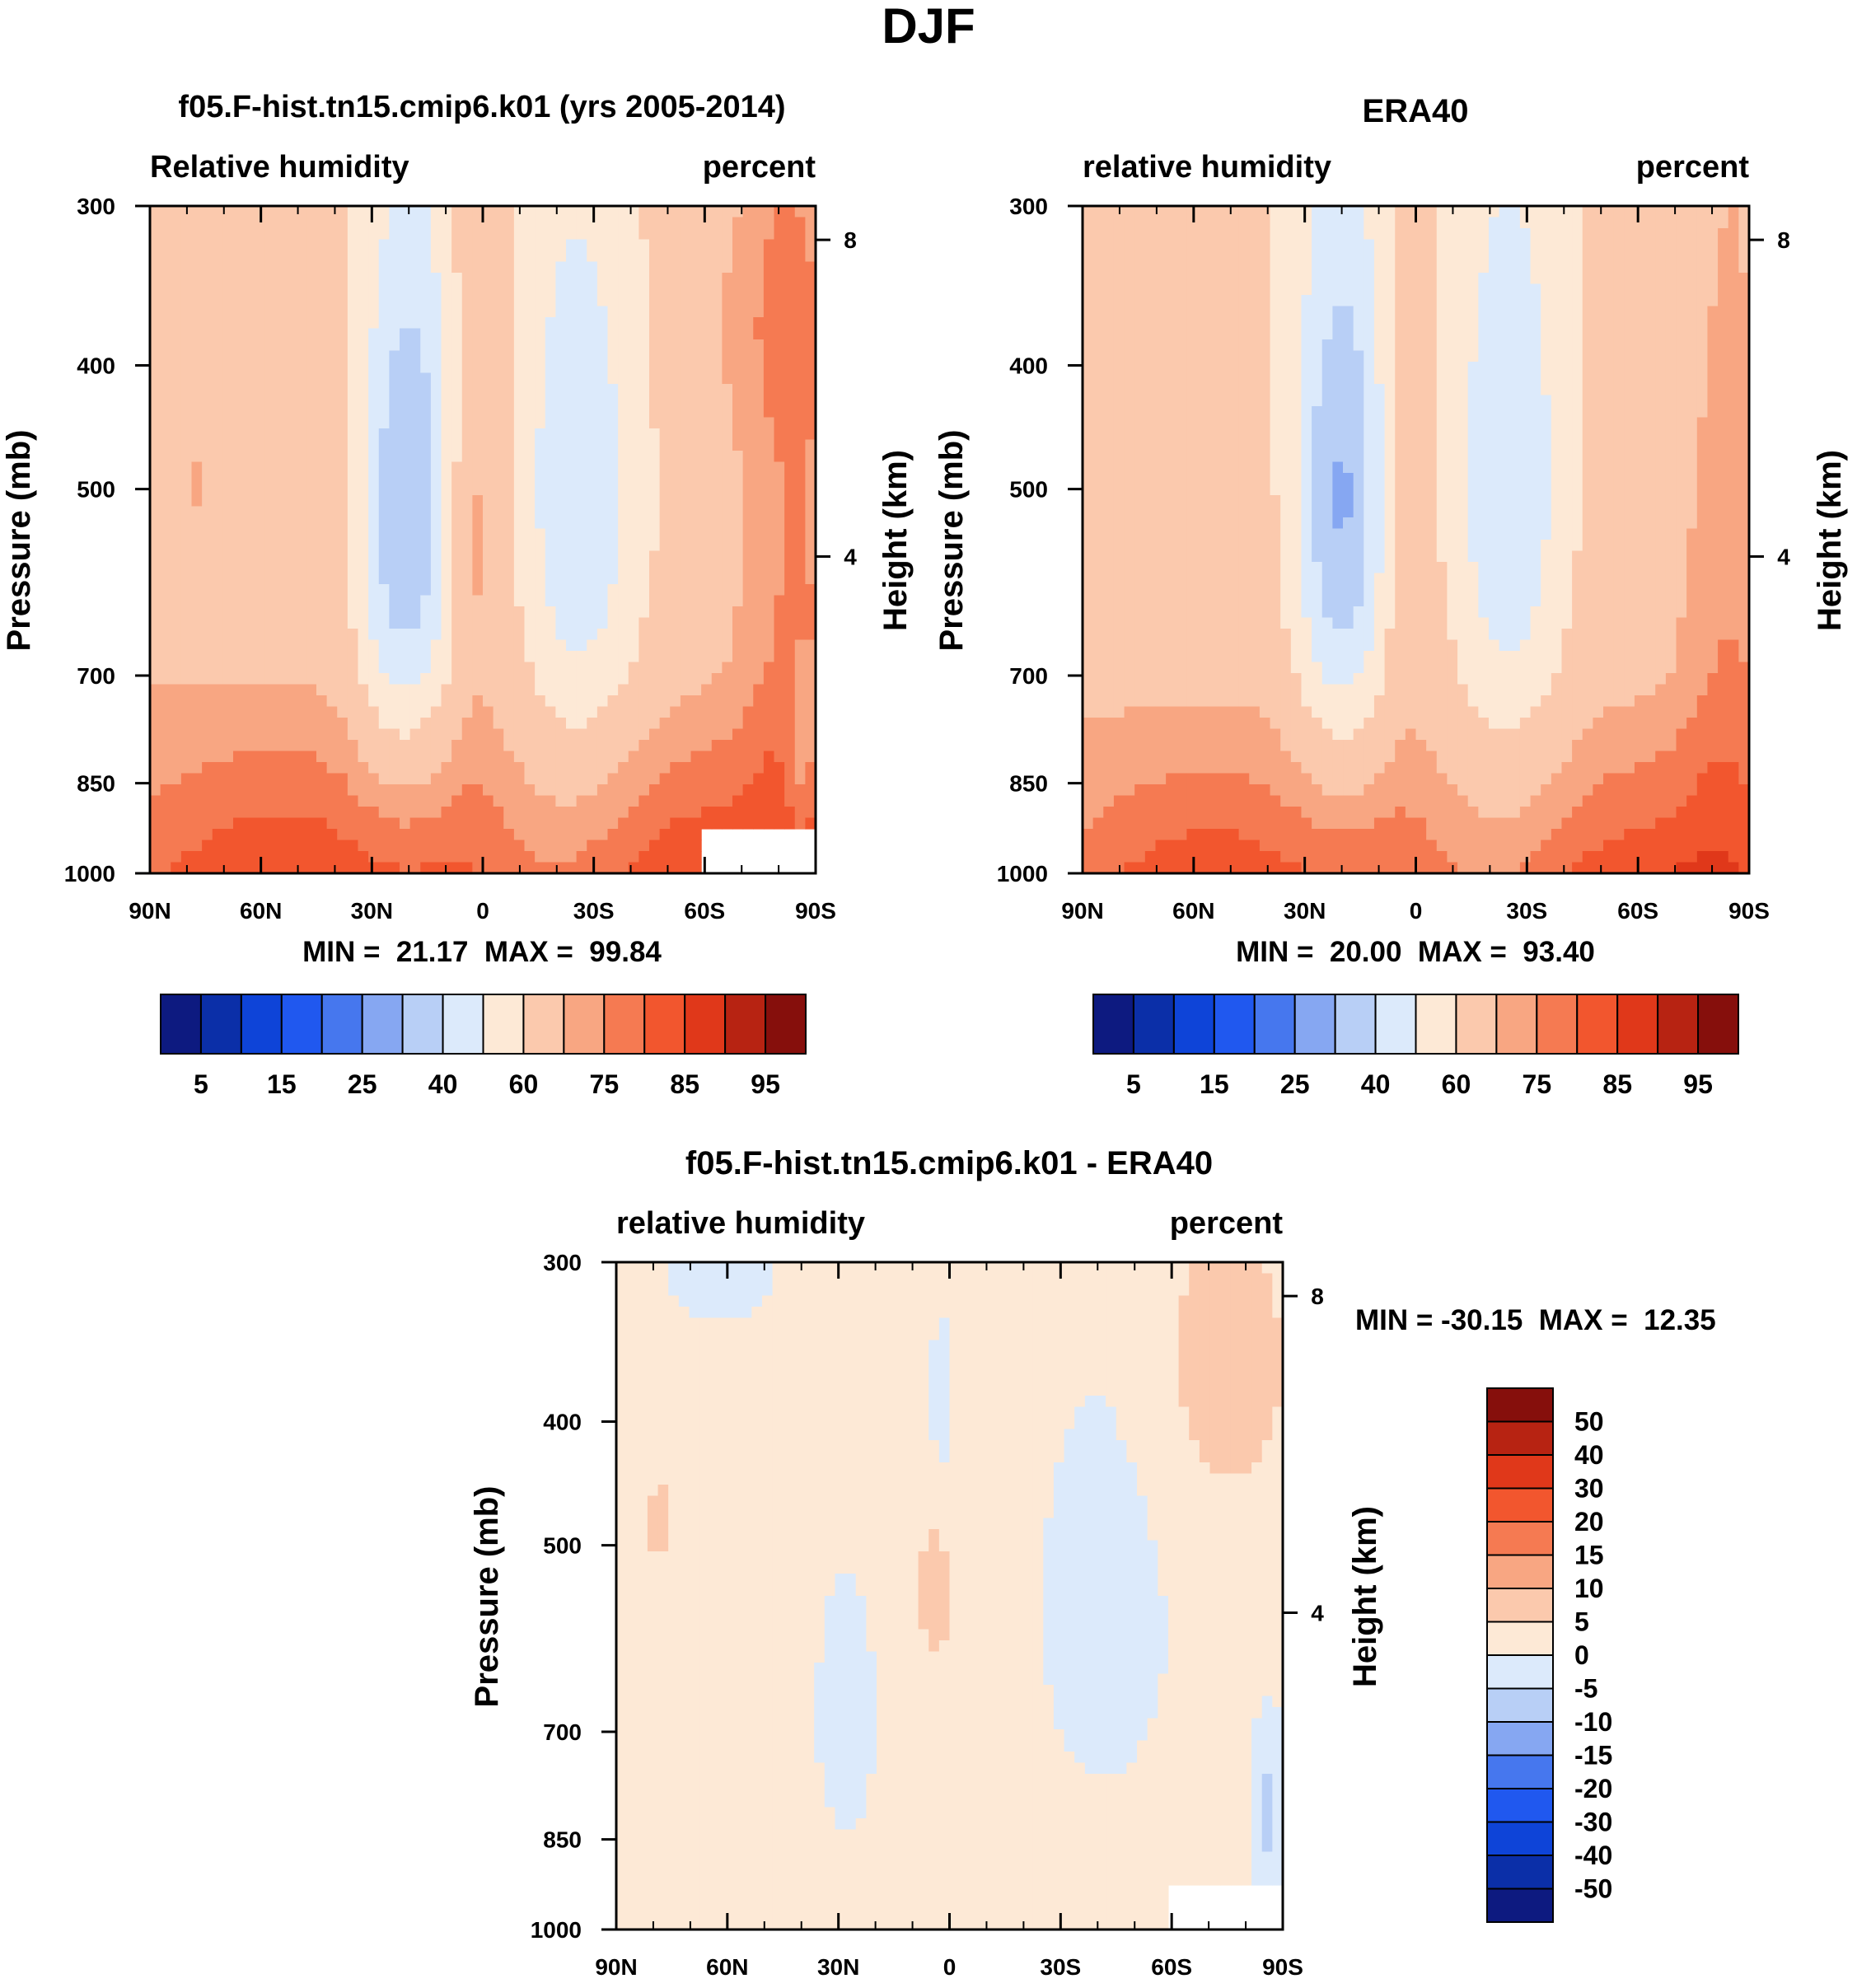 This screenshot has height=1988, width=1857. Describe the element at coordinates (1593, 1788) in the screenshot. I see `colorbar-label: -20` at that location.